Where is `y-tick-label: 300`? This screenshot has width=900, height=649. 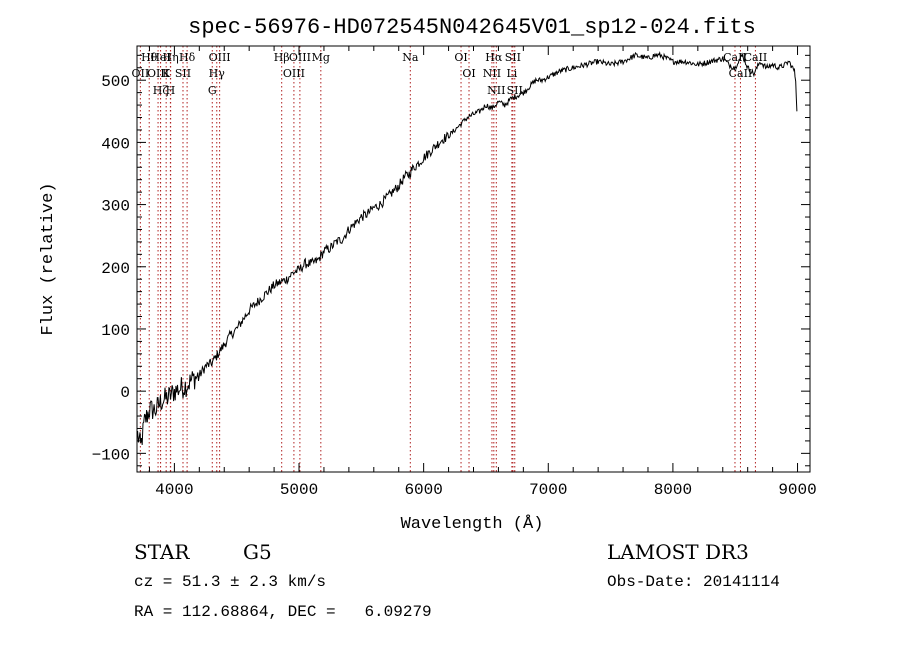 y-tick-label: 300 is located at coordinates (115, 207).